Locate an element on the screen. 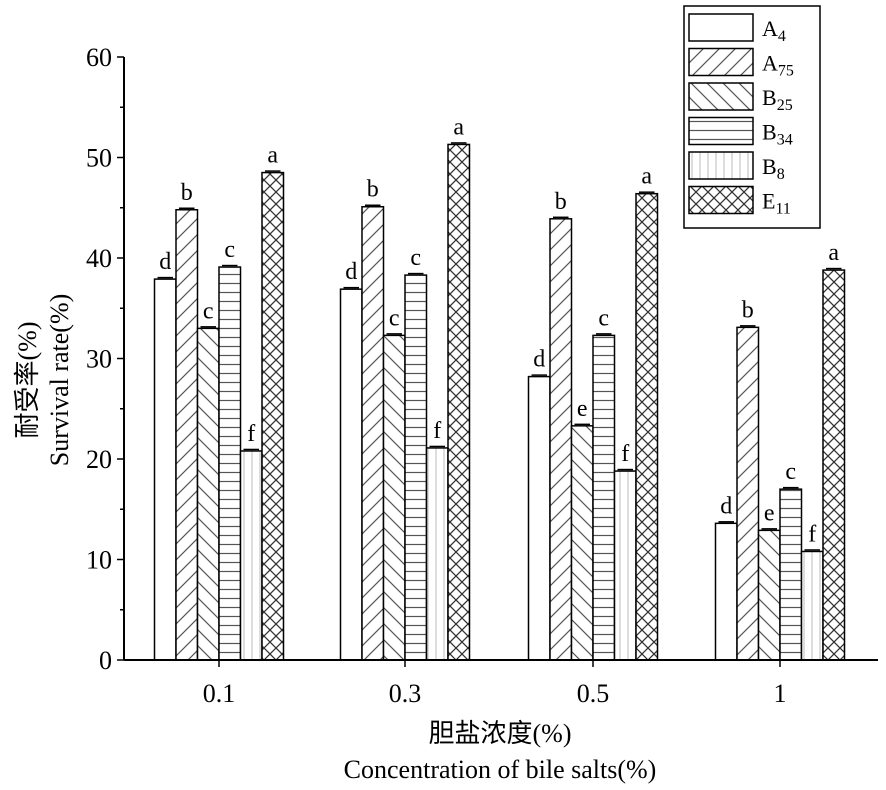  x-tick-label: 0.1 is located at coordinates (219, 693).